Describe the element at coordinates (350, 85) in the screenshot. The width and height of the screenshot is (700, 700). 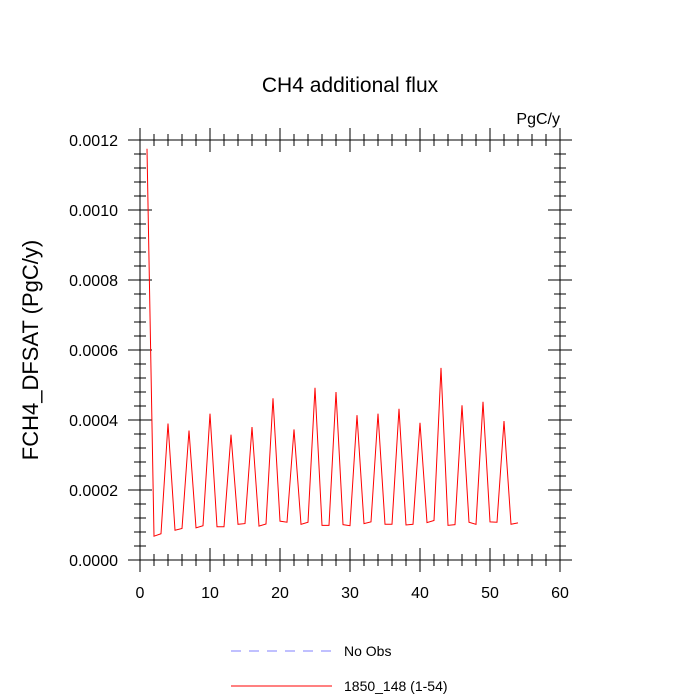
I see `chart-title: CH4 additional flux` at that location.